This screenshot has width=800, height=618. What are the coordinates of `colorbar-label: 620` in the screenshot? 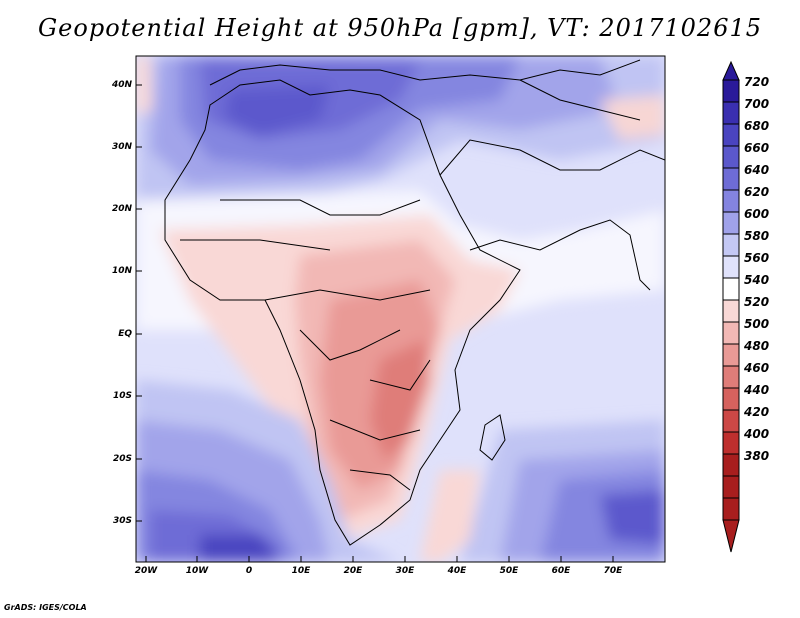 It's located at (757, 192).